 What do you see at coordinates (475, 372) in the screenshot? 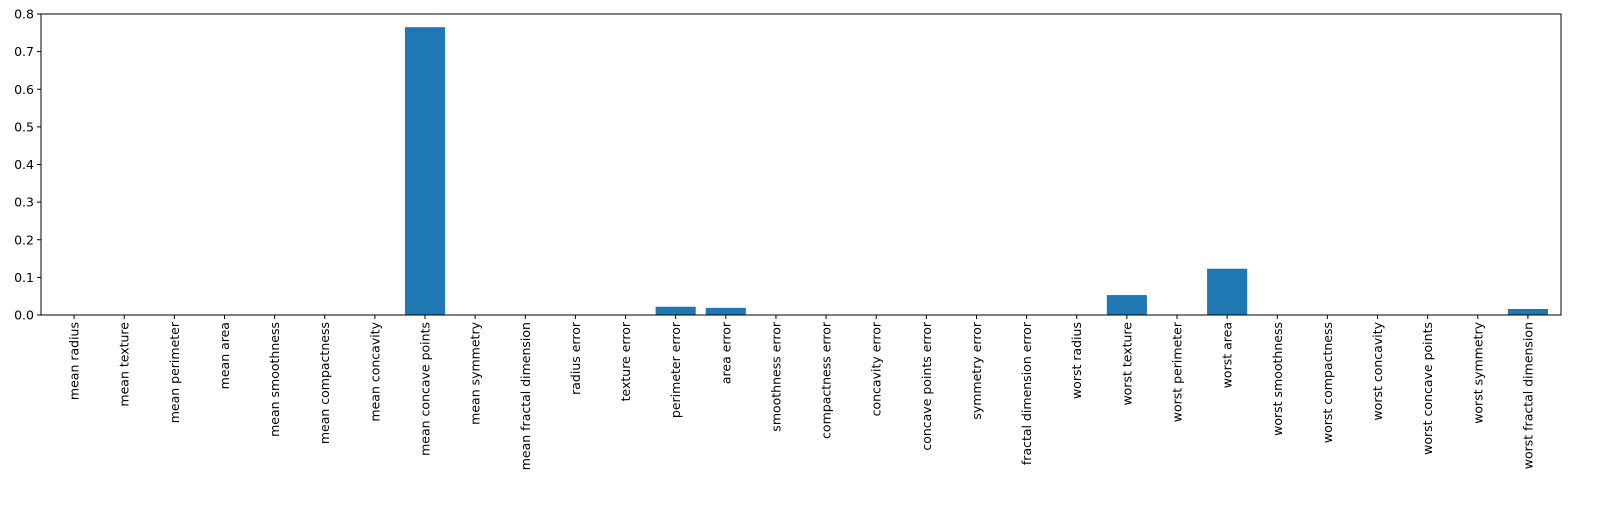
I see `x-tick-label-8: mean symmetry` at bounding box center [475, 372].